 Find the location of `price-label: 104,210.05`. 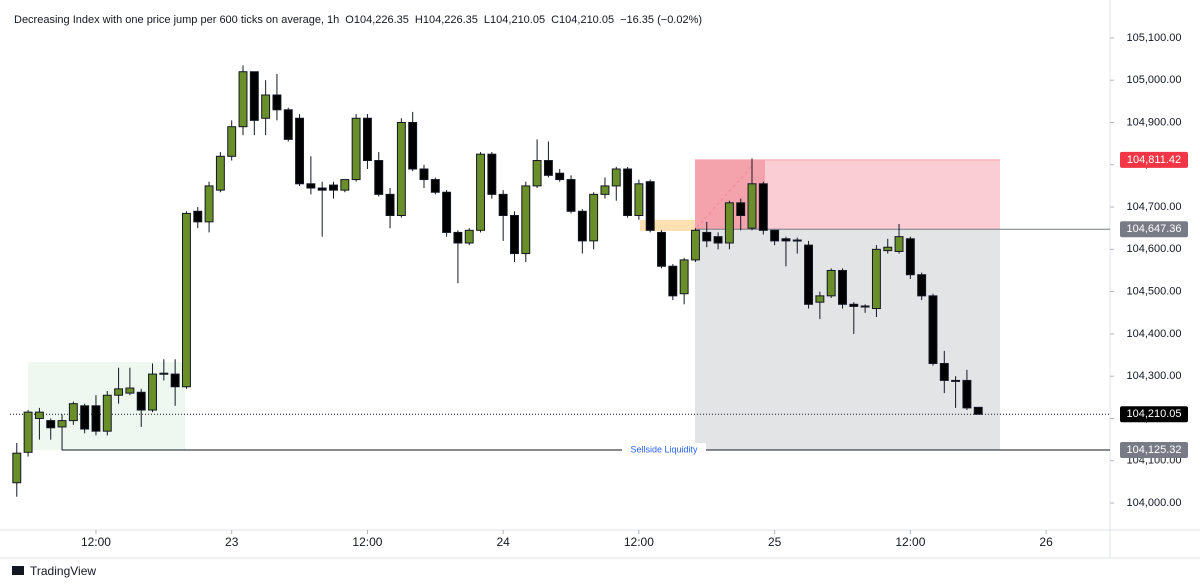

price-label: 104,210.05 is located at coordinates (1153, 414).